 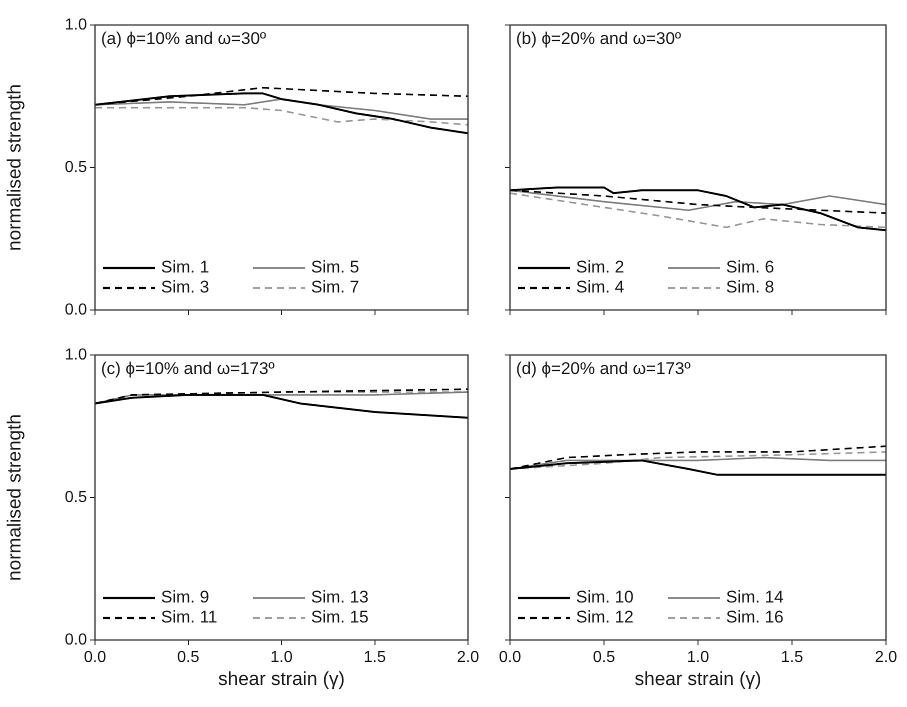 I want to click on legend-label: Sim. 9, so click(x=185, y=597).